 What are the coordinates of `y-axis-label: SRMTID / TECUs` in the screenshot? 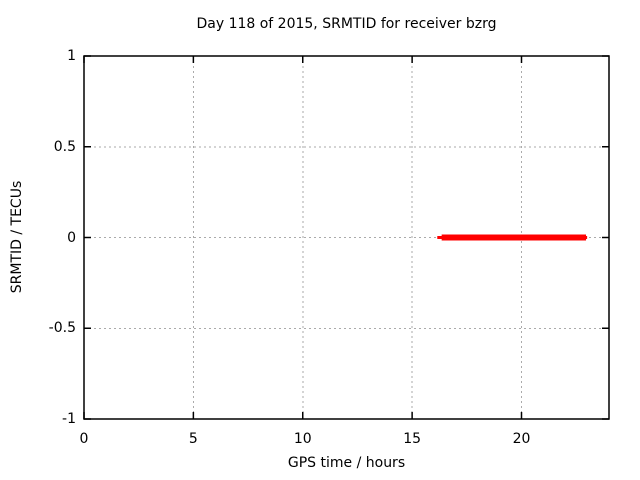 It's located at (17, 237).